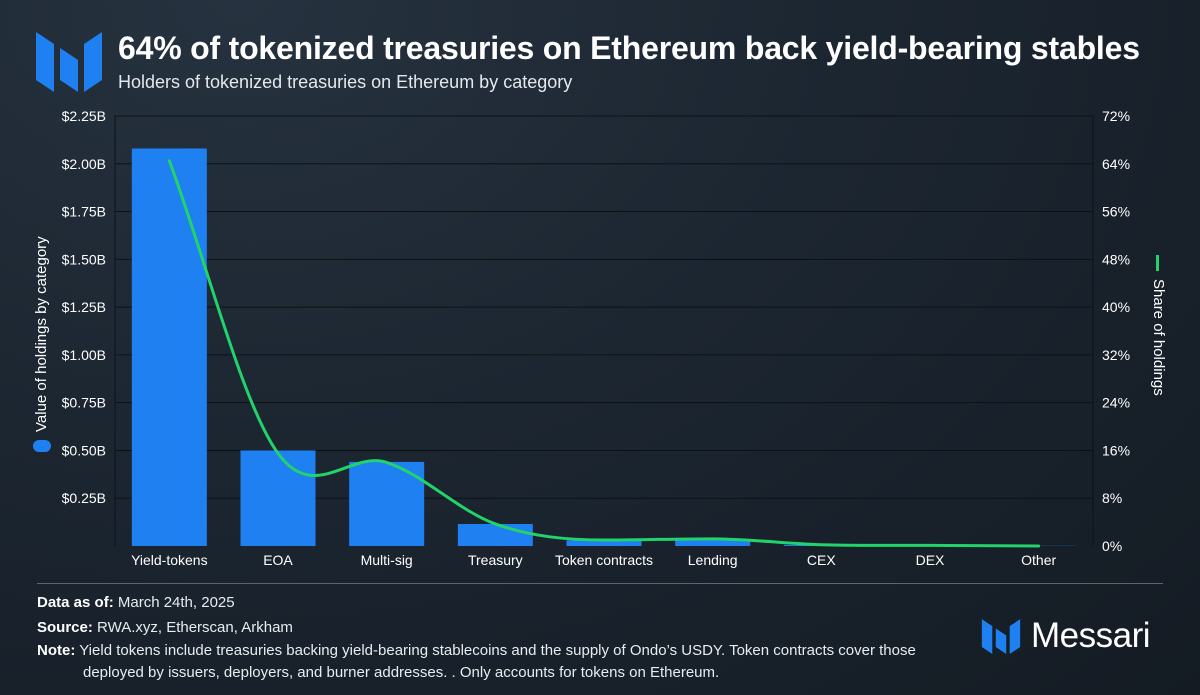 The width and height of the screenshot is (1200, 695). Describe the element at coordinates (84, 259) in the screenshot. I see `y-left-tick-label: $1.50B` at that location.